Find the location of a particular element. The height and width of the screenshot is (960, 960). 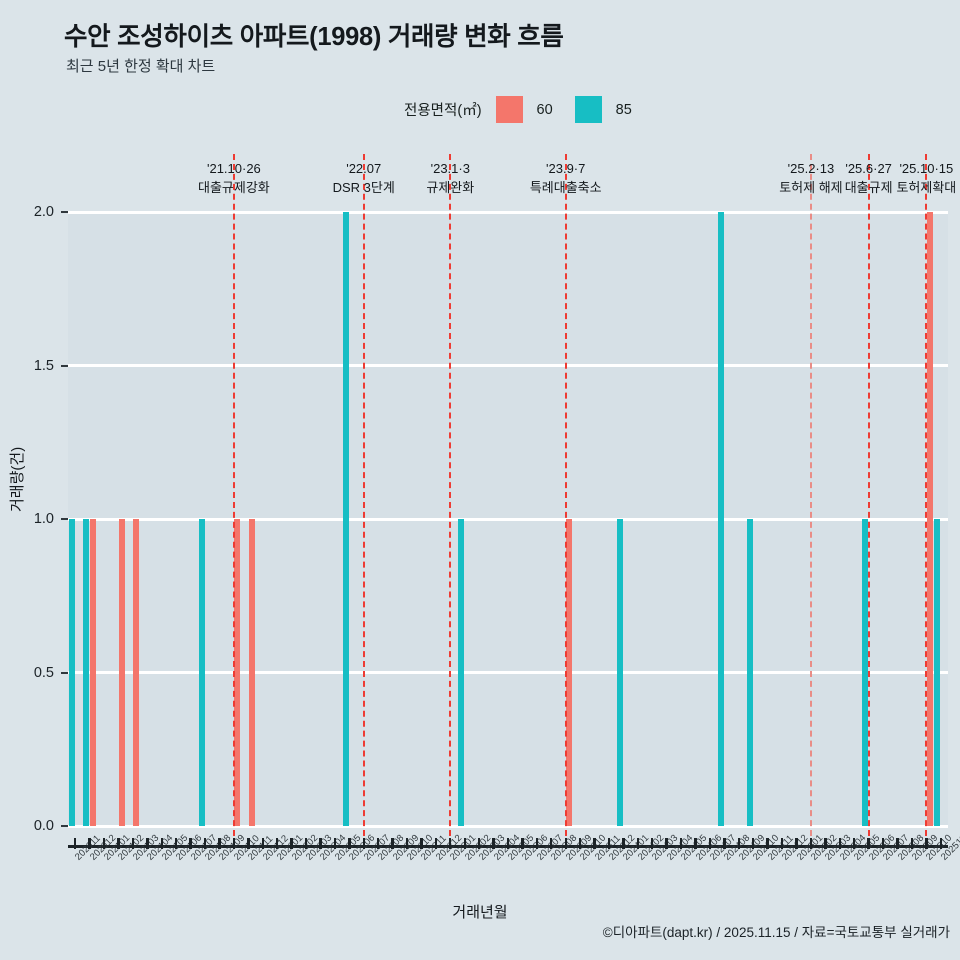

event-label-202506: '25.6·27 대출규제 is located at coordinates (869, 179).